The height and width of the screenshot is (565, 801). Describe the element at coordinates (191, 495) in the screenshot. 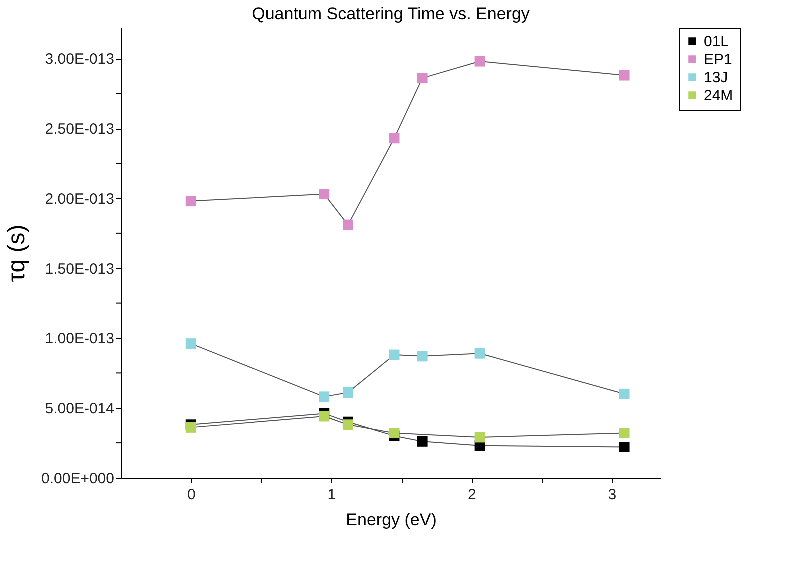

I see `x-tick-label: 0` at that location.